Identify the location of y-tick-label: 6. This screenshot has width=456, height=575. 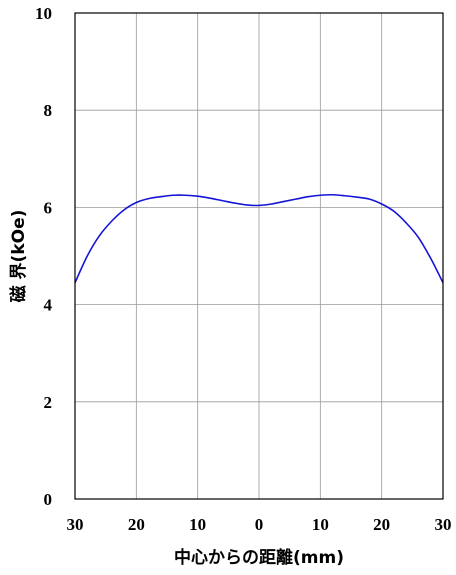
(48, 207).